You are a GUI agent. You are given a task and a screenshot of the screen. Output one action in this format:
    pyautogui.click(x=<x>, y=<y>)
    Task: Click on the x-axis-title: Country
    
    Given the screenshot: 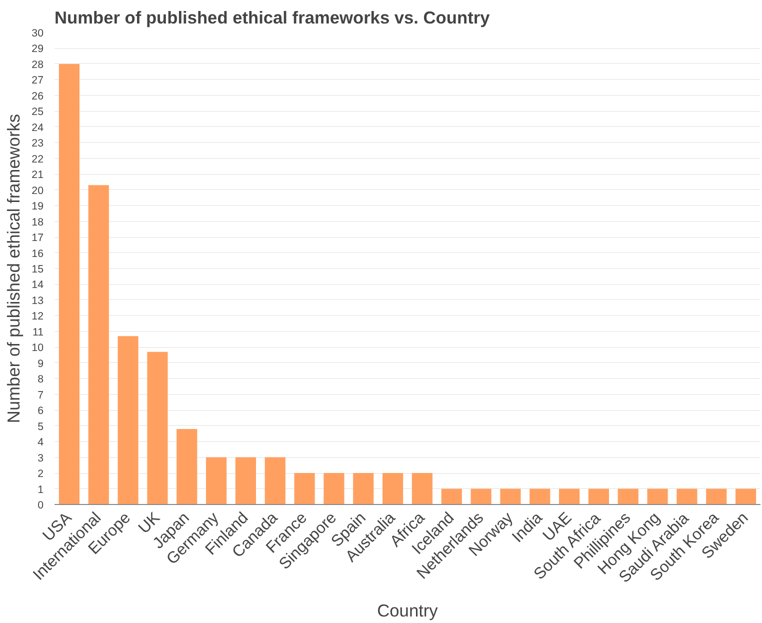 What is the action you would take?
    pyautogui.click(x=407, y=610)
    